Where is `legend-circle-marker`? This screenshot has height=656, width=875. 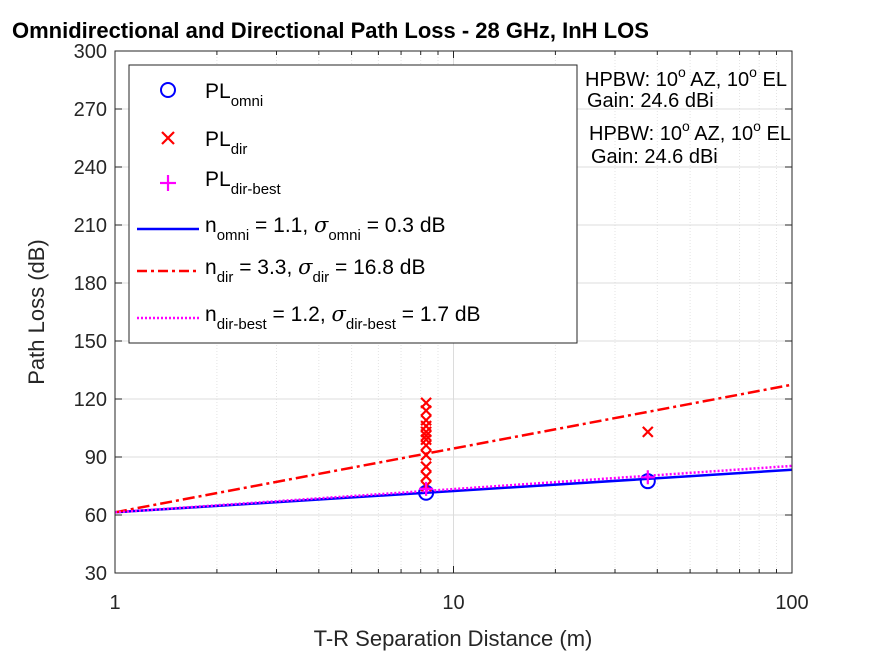 legend-circle-marker is located at coordinates (168, 90).